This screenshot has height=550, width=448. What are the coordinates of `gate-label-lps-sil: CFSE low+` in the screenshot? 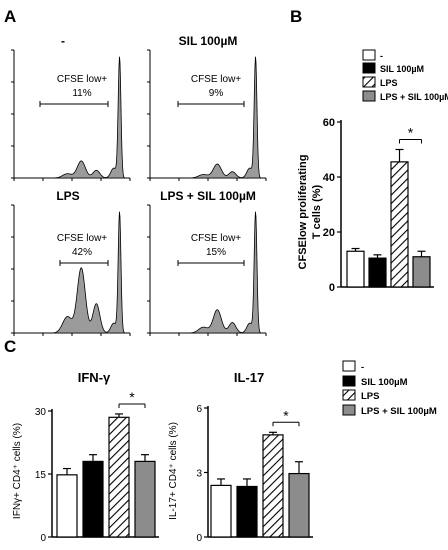 It's located at (216, 238).